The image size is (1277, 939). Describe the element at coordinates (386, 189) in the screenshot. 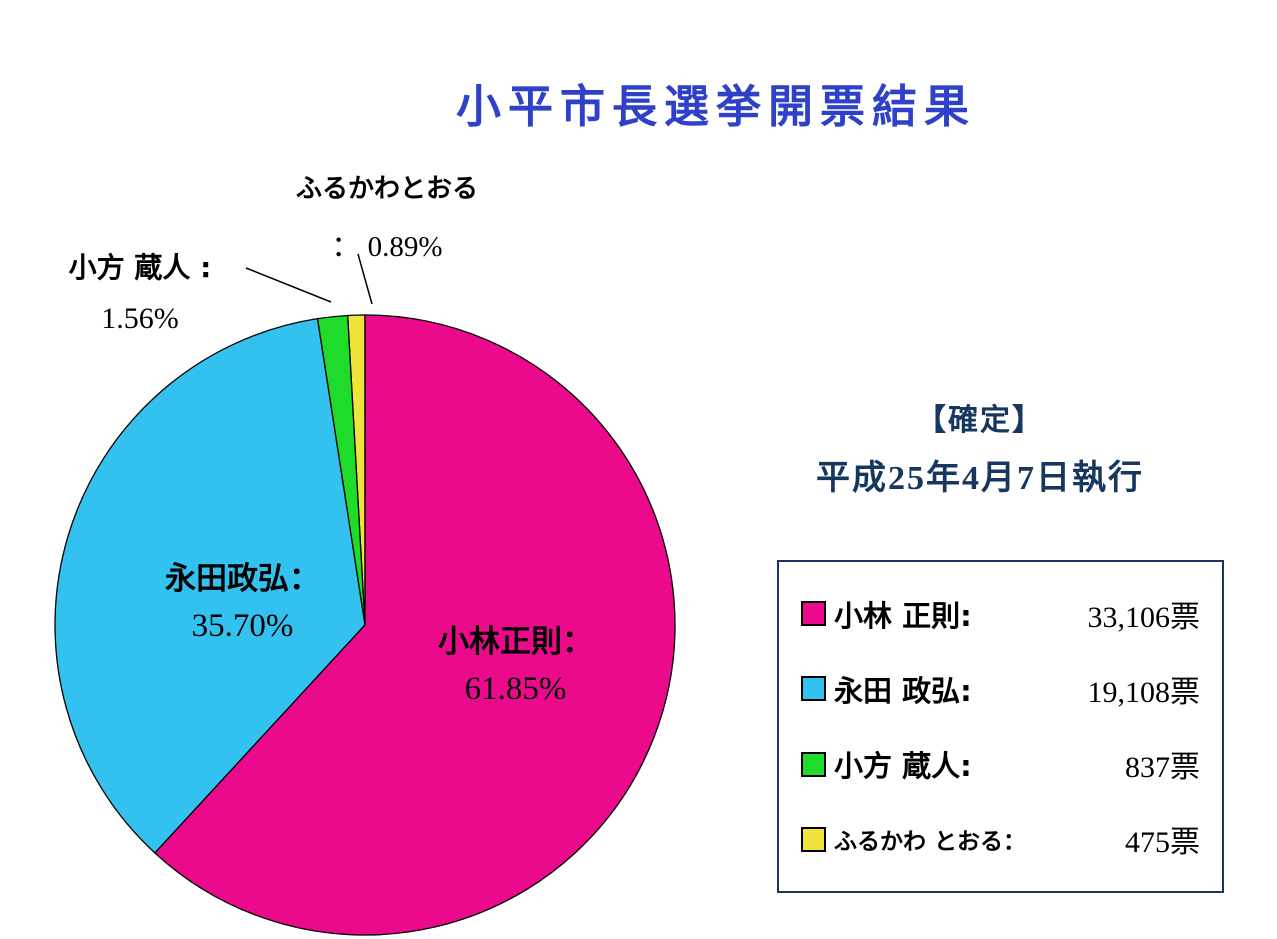

I see `callout-furukawa-name: ふるかわとおる` at that location.